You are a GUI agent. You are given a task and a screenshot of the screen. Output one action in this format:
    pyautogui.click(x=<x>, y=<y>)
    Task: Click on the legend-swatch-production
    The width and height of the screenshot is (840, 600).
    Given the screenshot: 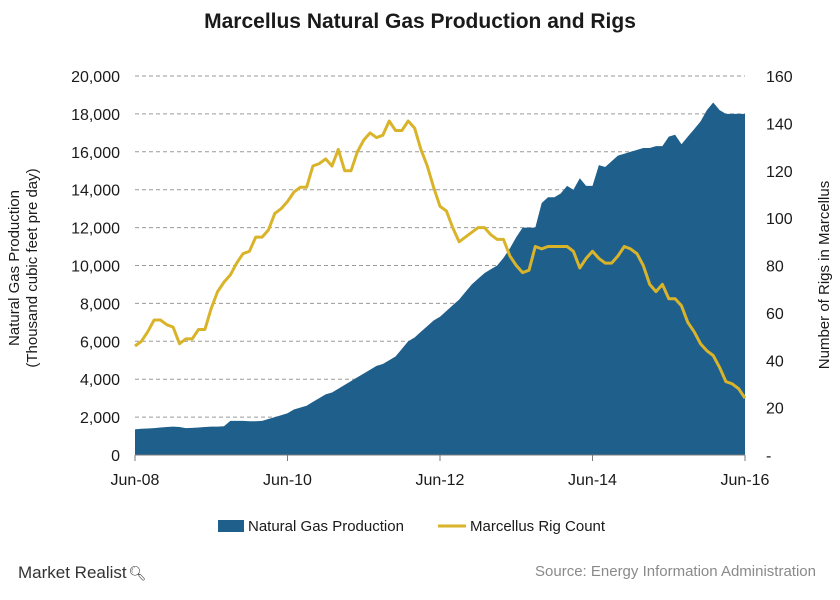 What is the action you would take?
    pyautogui.click(x=231, y=526)
    